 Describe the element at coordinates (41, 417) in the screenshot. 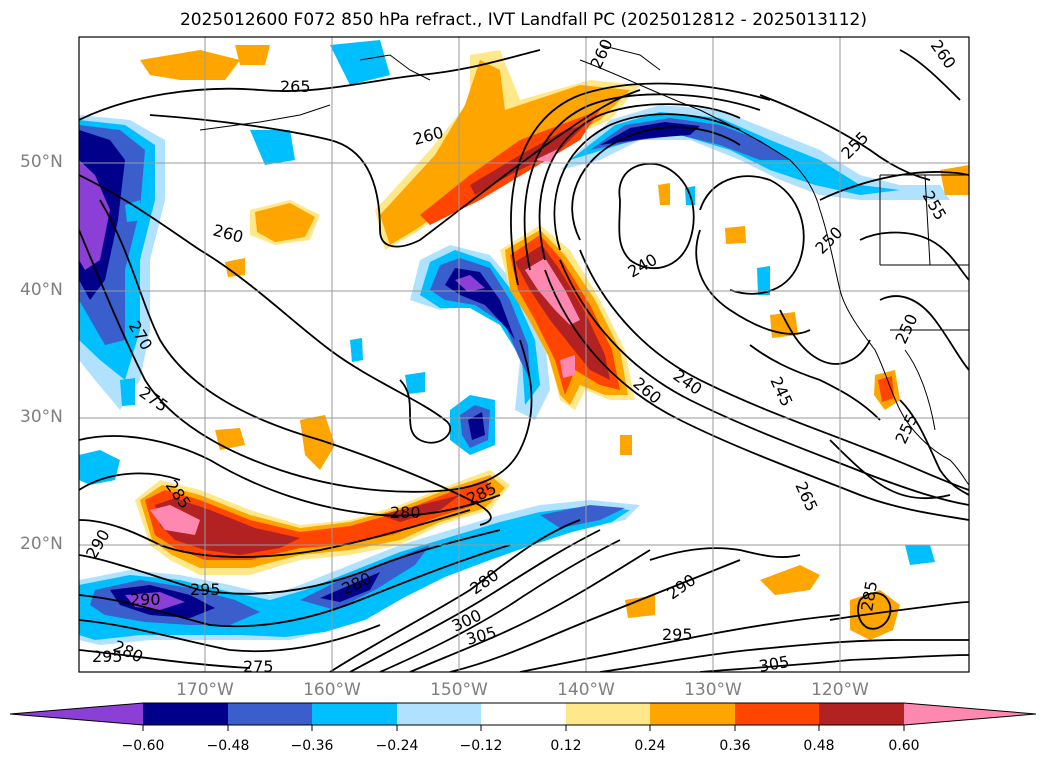

I see `lat-label: 30°N` at that location.